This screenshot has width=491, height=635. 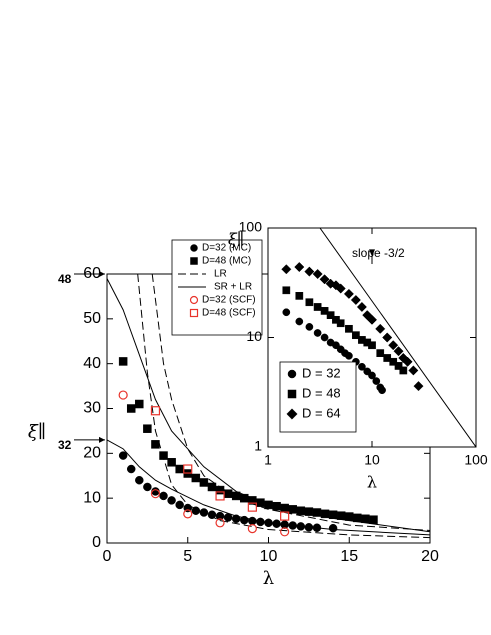 What do you see at coordinates (321, 412) in the screenshot?
I see `legend-label: D = 64` at bounding box center [321, 412].